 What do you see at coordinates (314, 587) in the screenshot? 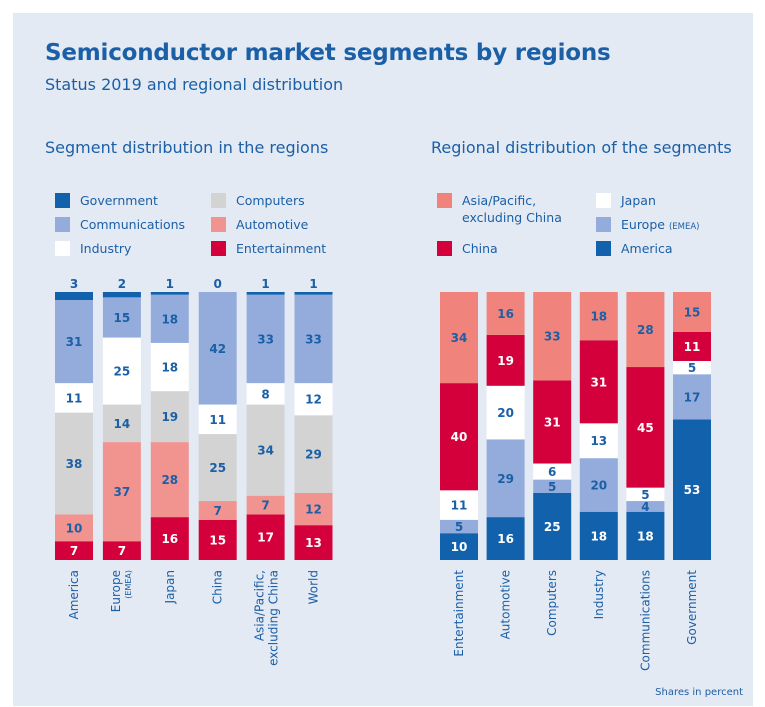
I see `category-label-main: World` at bounding box center [314, 587].